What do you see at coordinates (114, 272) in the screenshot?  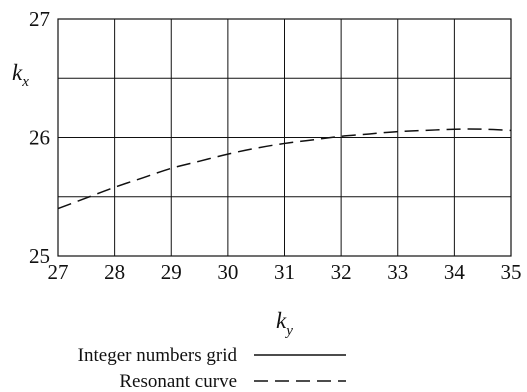 I see `x-tick-label: 28` at bounding box center [114, 272].